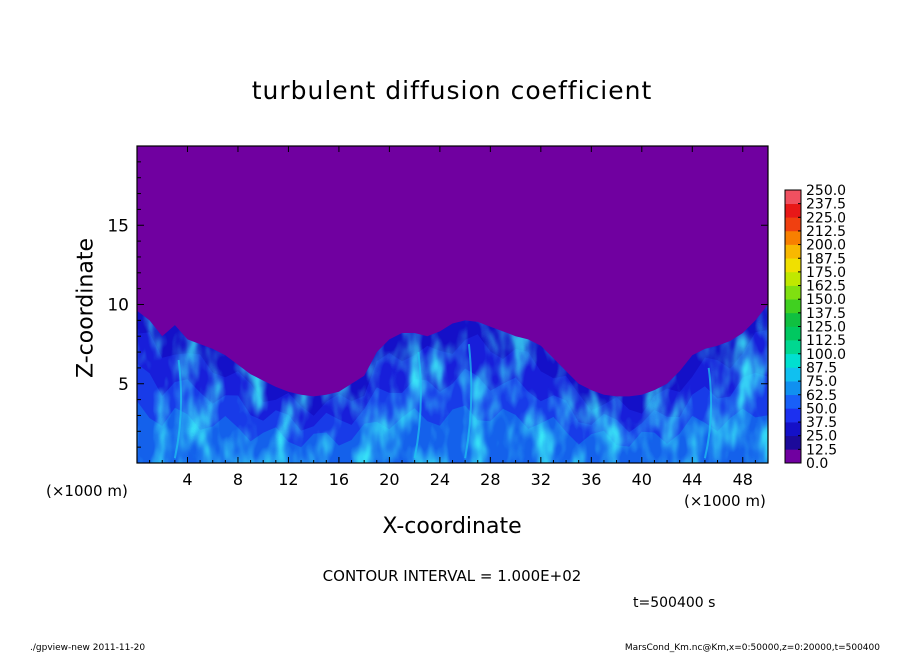  What do you see at coordinates (826, 191) in the screenshot?
I see `colorbar-tick-label: 250.0` at bounding box center [826, 191].